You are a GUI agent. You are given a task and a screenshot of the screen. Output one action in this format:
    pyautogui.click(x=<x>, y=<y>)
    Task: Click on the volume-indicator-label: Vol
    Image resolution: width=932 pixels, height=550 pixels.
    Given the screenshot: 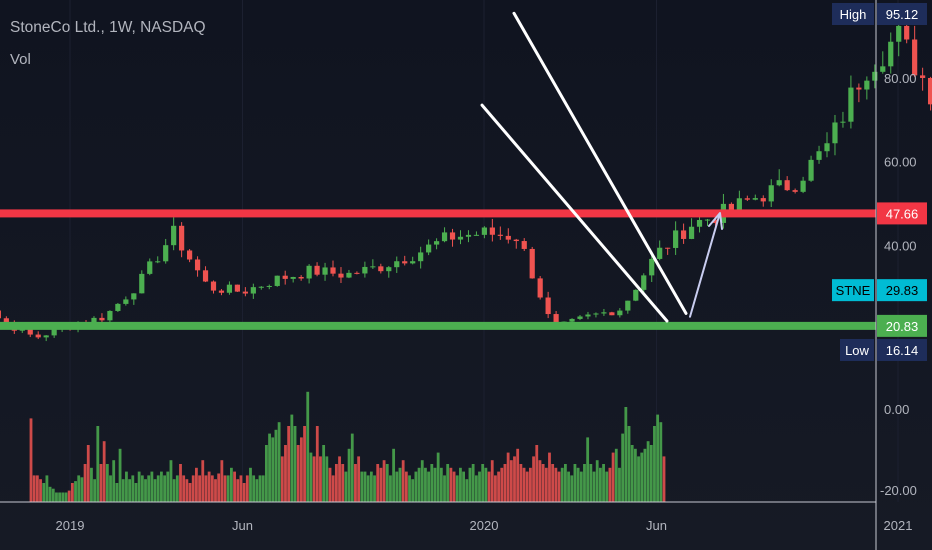 What is the action you would take?
    pyautogui.click(x=20, y=59)
    